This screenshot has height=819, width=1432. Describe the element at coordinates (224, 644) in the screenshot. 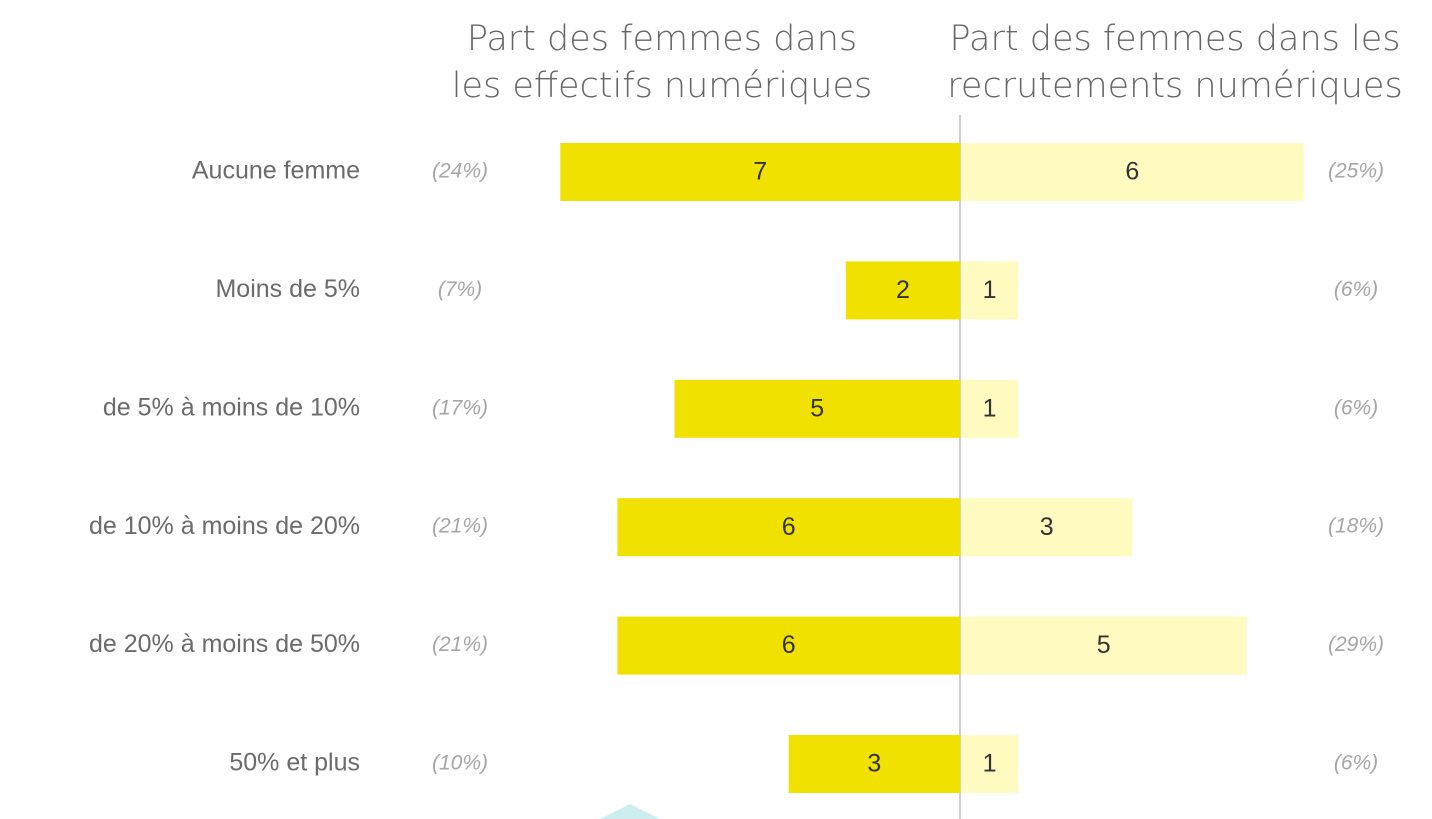

I see `category-label: de 20% à moins de 50%` at that location.